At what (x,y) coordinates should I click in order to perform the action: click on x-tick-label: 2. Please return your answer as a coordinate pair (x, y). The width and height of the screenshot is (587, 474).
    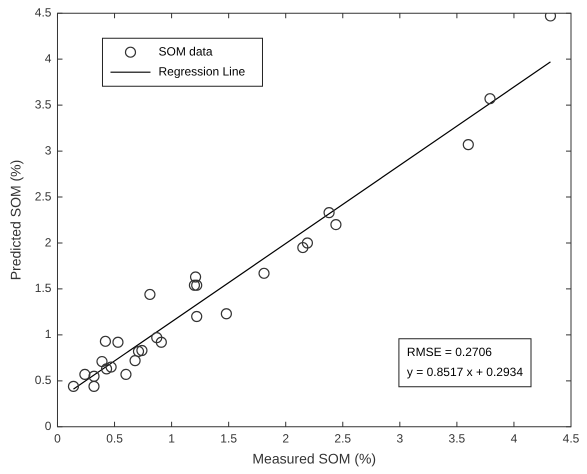
    Looking at the image, I should click on (286, 438).